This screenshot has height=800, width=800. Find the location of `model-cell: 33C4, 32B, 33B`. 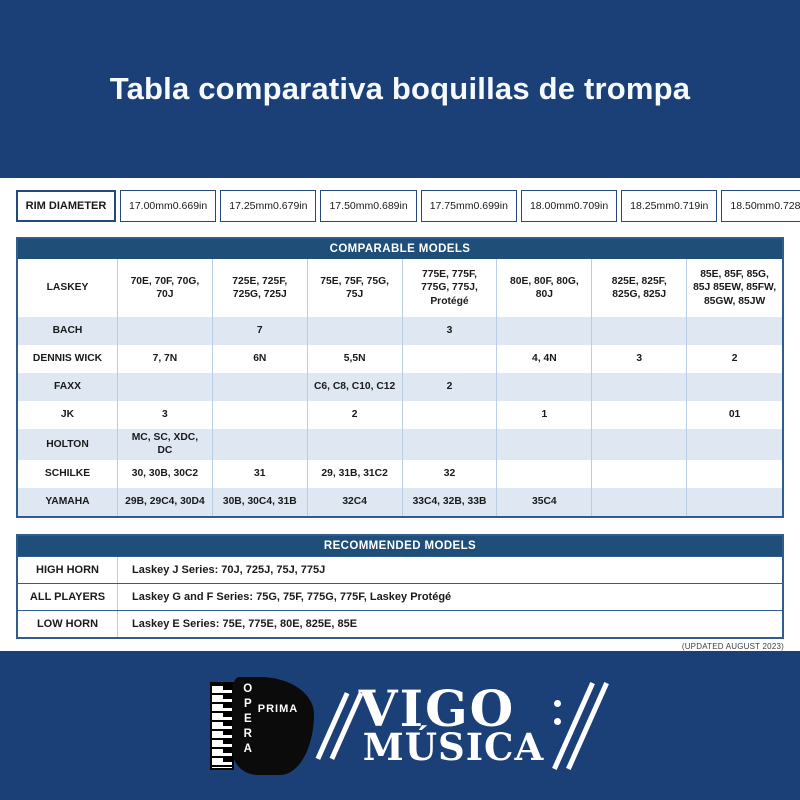

model-cell: 33C4, 32B, 33B is located at coordinates (450, 501).